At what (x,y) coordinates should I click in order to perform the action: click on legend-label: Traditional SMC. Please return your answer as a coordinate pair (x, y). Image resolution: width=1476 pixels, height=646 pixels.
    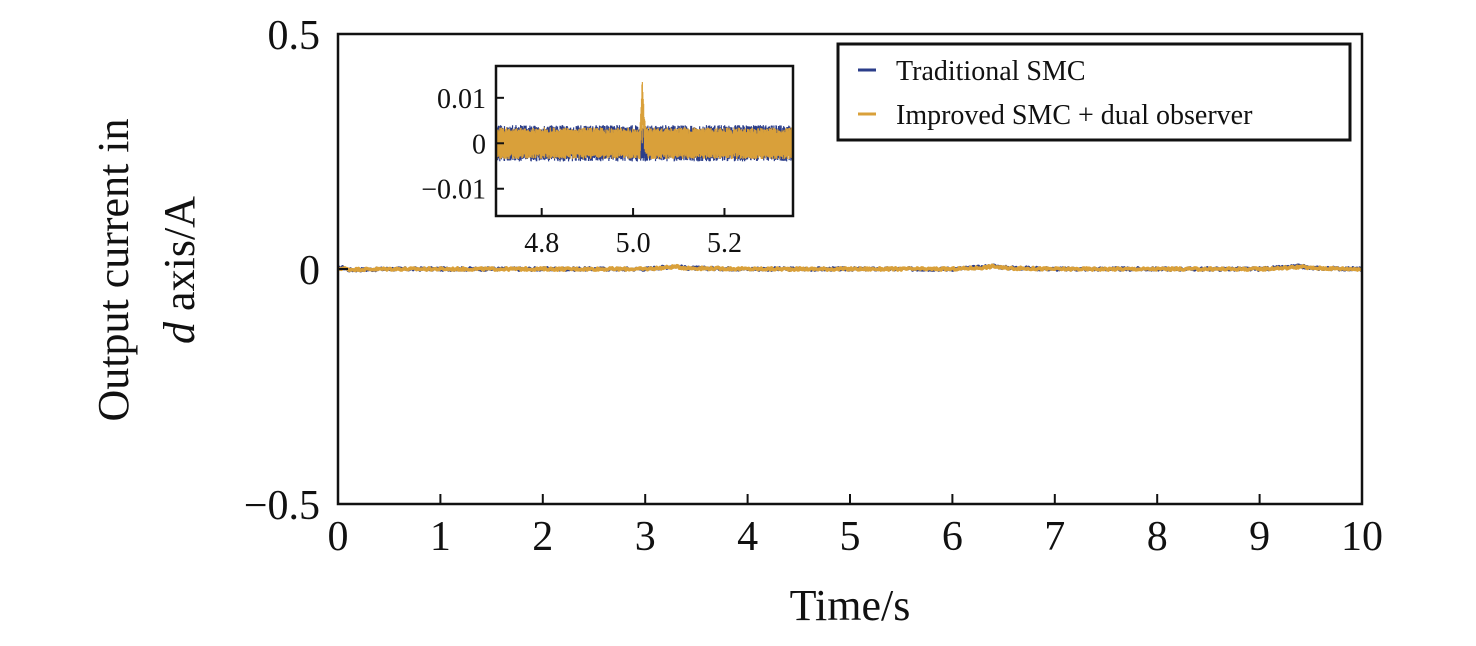
    Looking at the image, I should click on (991, 71).